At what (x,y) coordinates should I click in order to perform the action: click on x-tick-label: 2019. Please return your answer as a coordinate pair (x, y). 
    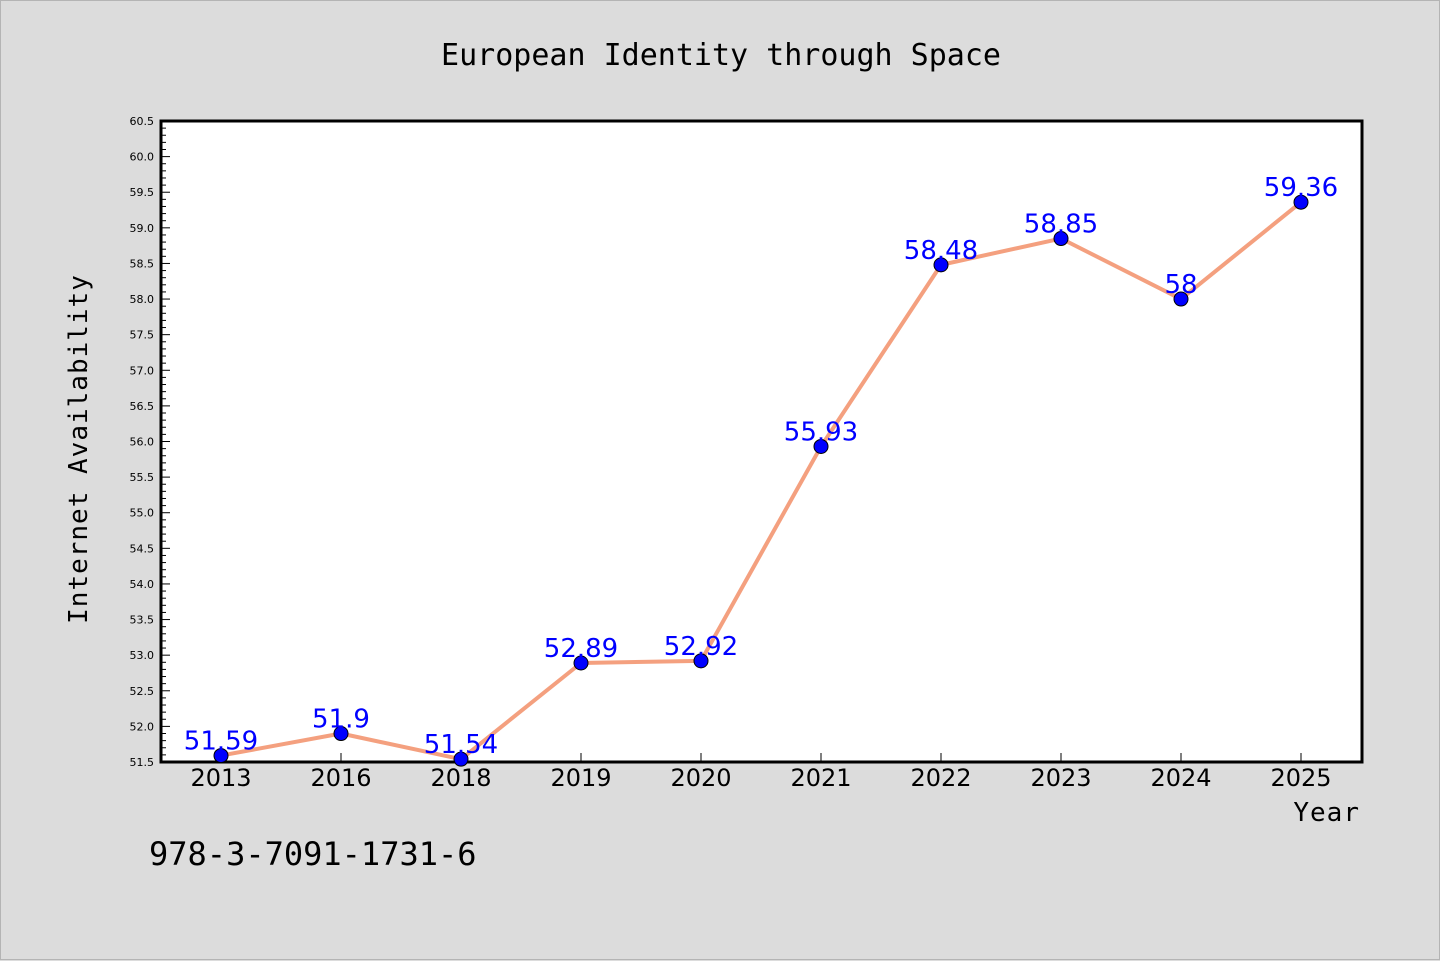
    Looking at the image, I should click on (580, 778).